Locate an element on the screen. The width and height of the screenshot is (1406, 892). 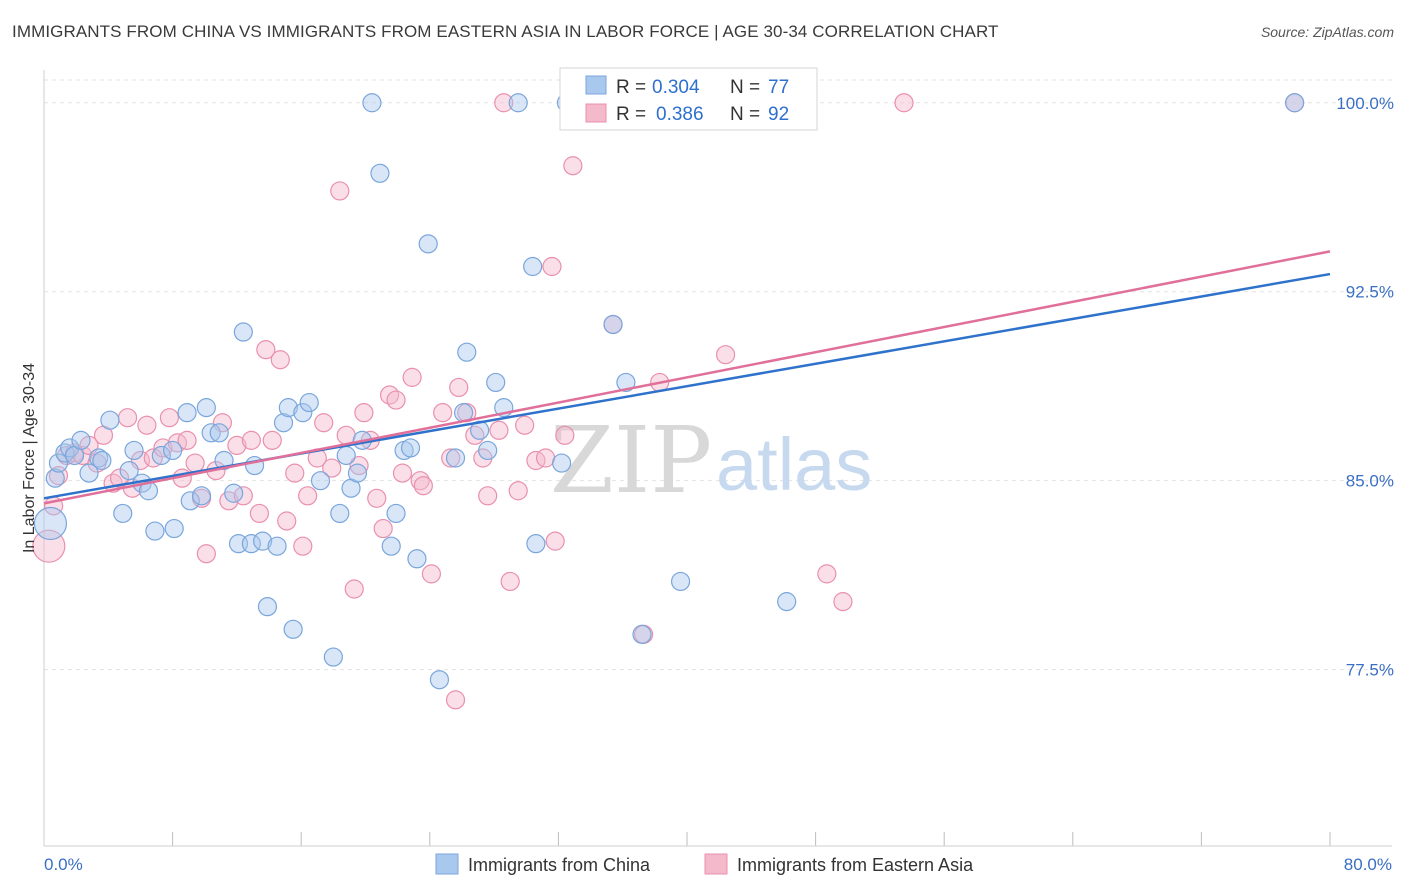
legend-n-label-china: N = is located at coordinates (745, 87).